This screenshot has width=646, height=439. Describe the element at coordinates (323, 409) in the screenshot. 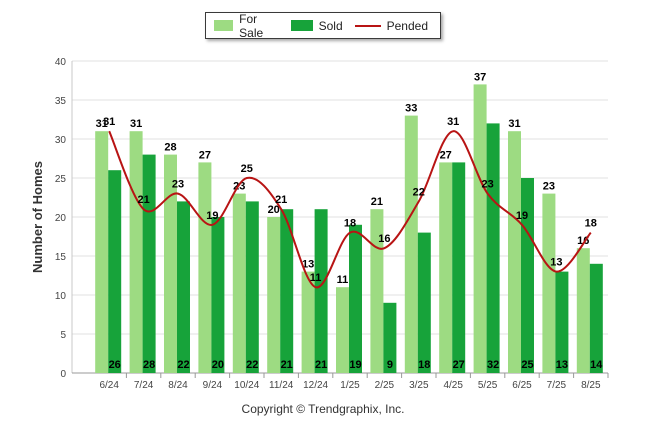

I see `copyright-credit: Copyright © Trendgraphix, Inc.` at that location.